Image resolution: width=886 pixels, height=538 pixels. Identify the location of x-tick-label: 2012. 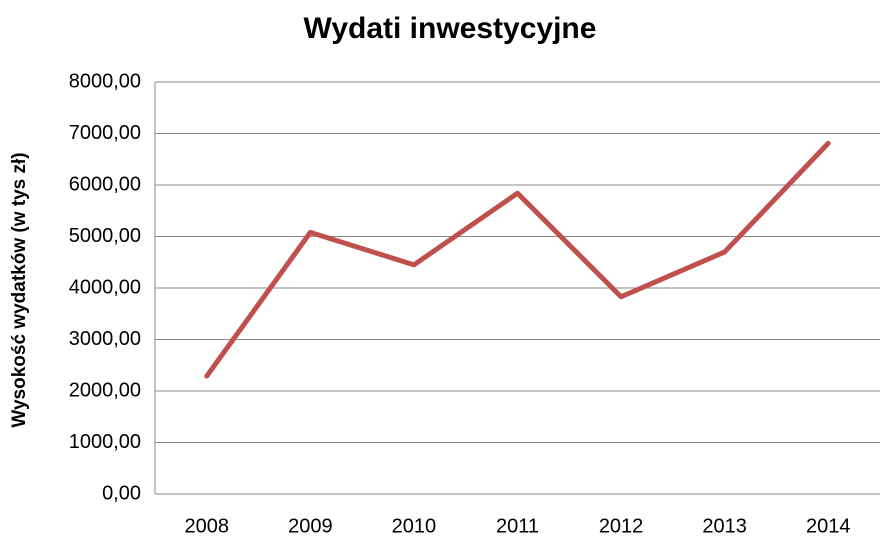
(621, 526).